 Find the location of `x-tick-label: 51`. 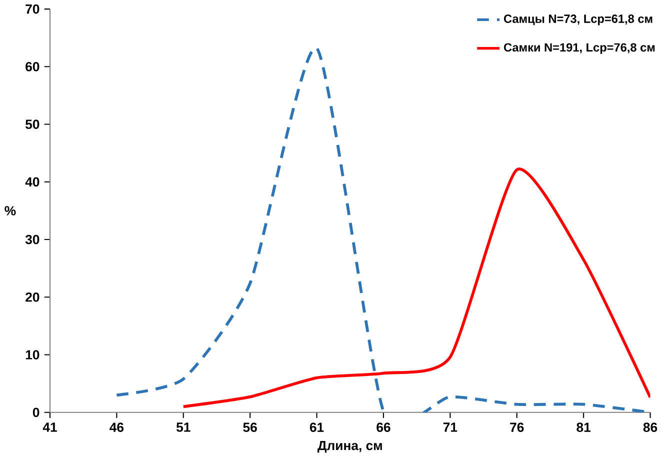

x-tick-label: 51 is located at coordinates (183, 427).